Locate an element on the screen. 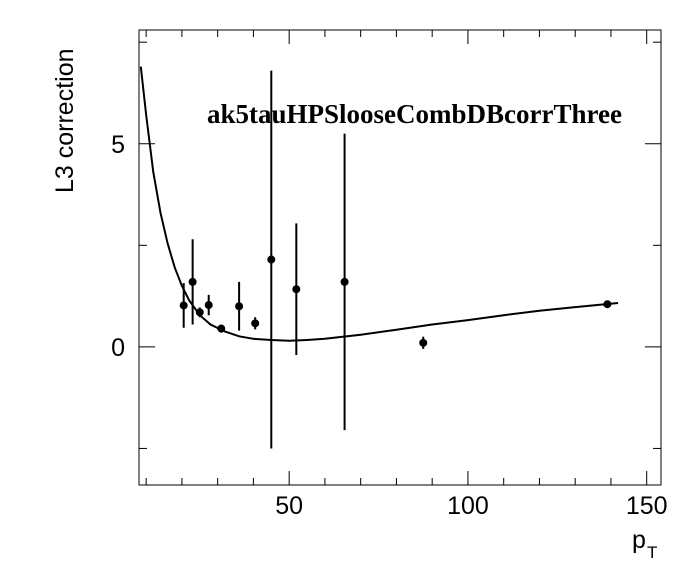 This screenshot has height=572, width=696. y-axis-label: L3 correction is located at coordinates (65, 120).